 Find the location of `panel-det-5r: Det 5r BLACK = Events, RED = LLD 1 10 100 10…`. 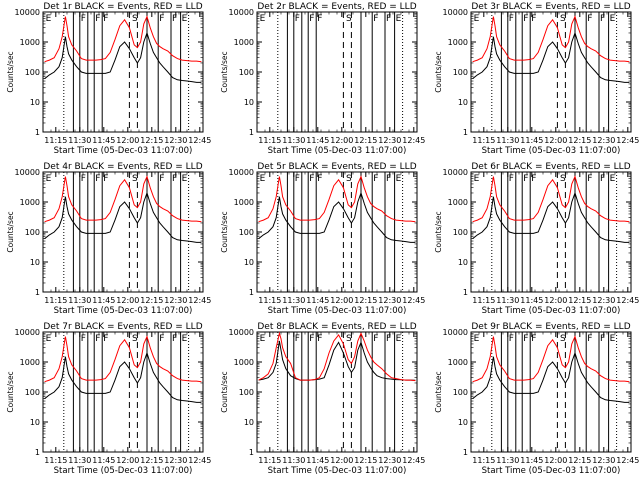

panel-det-5r: Det 5r BLACK = Events, RED = LLD 1 10 100 10… is located at coordinates (322, 239).